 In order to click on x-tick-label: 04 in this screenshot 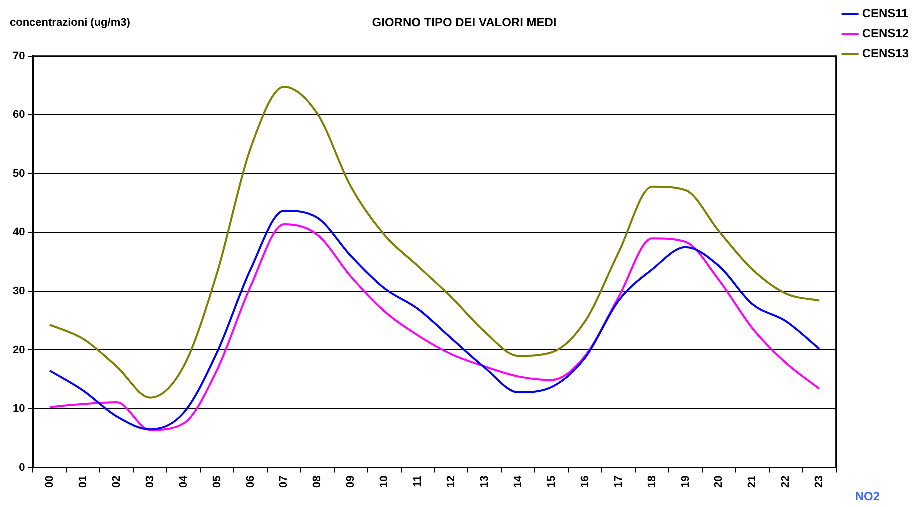, I will do `click(184, 481)`.